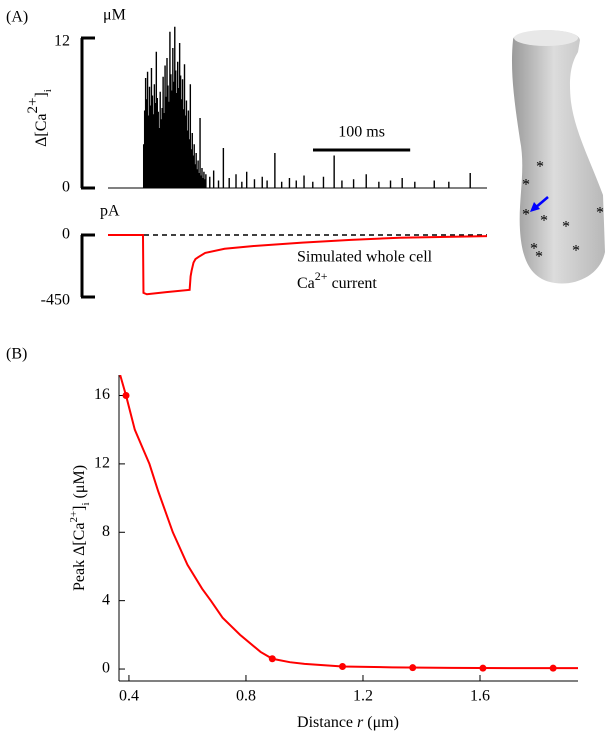  What do you see at coordinates (62, 41) in the screenshot?
I see `y-tick-label: 12` at bounding box center [62, 41].